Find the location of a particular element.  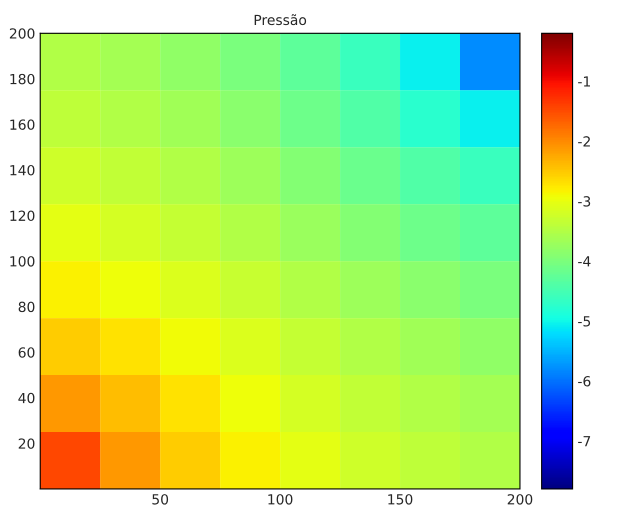

y-tick-label: 120 is located at coordinates (22, 216).